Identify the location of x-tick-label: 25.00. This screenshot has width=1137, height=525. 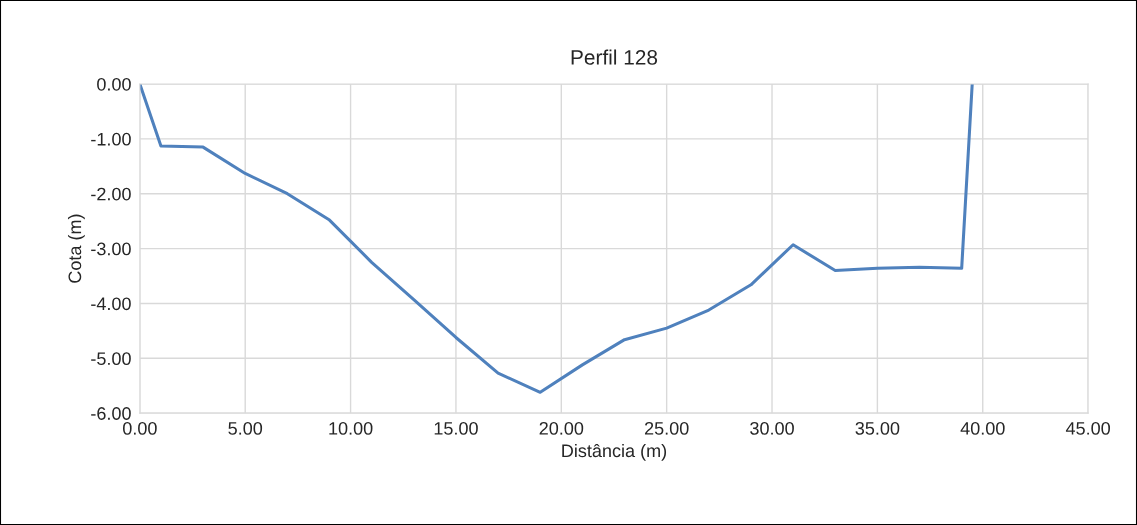
(666, 428).